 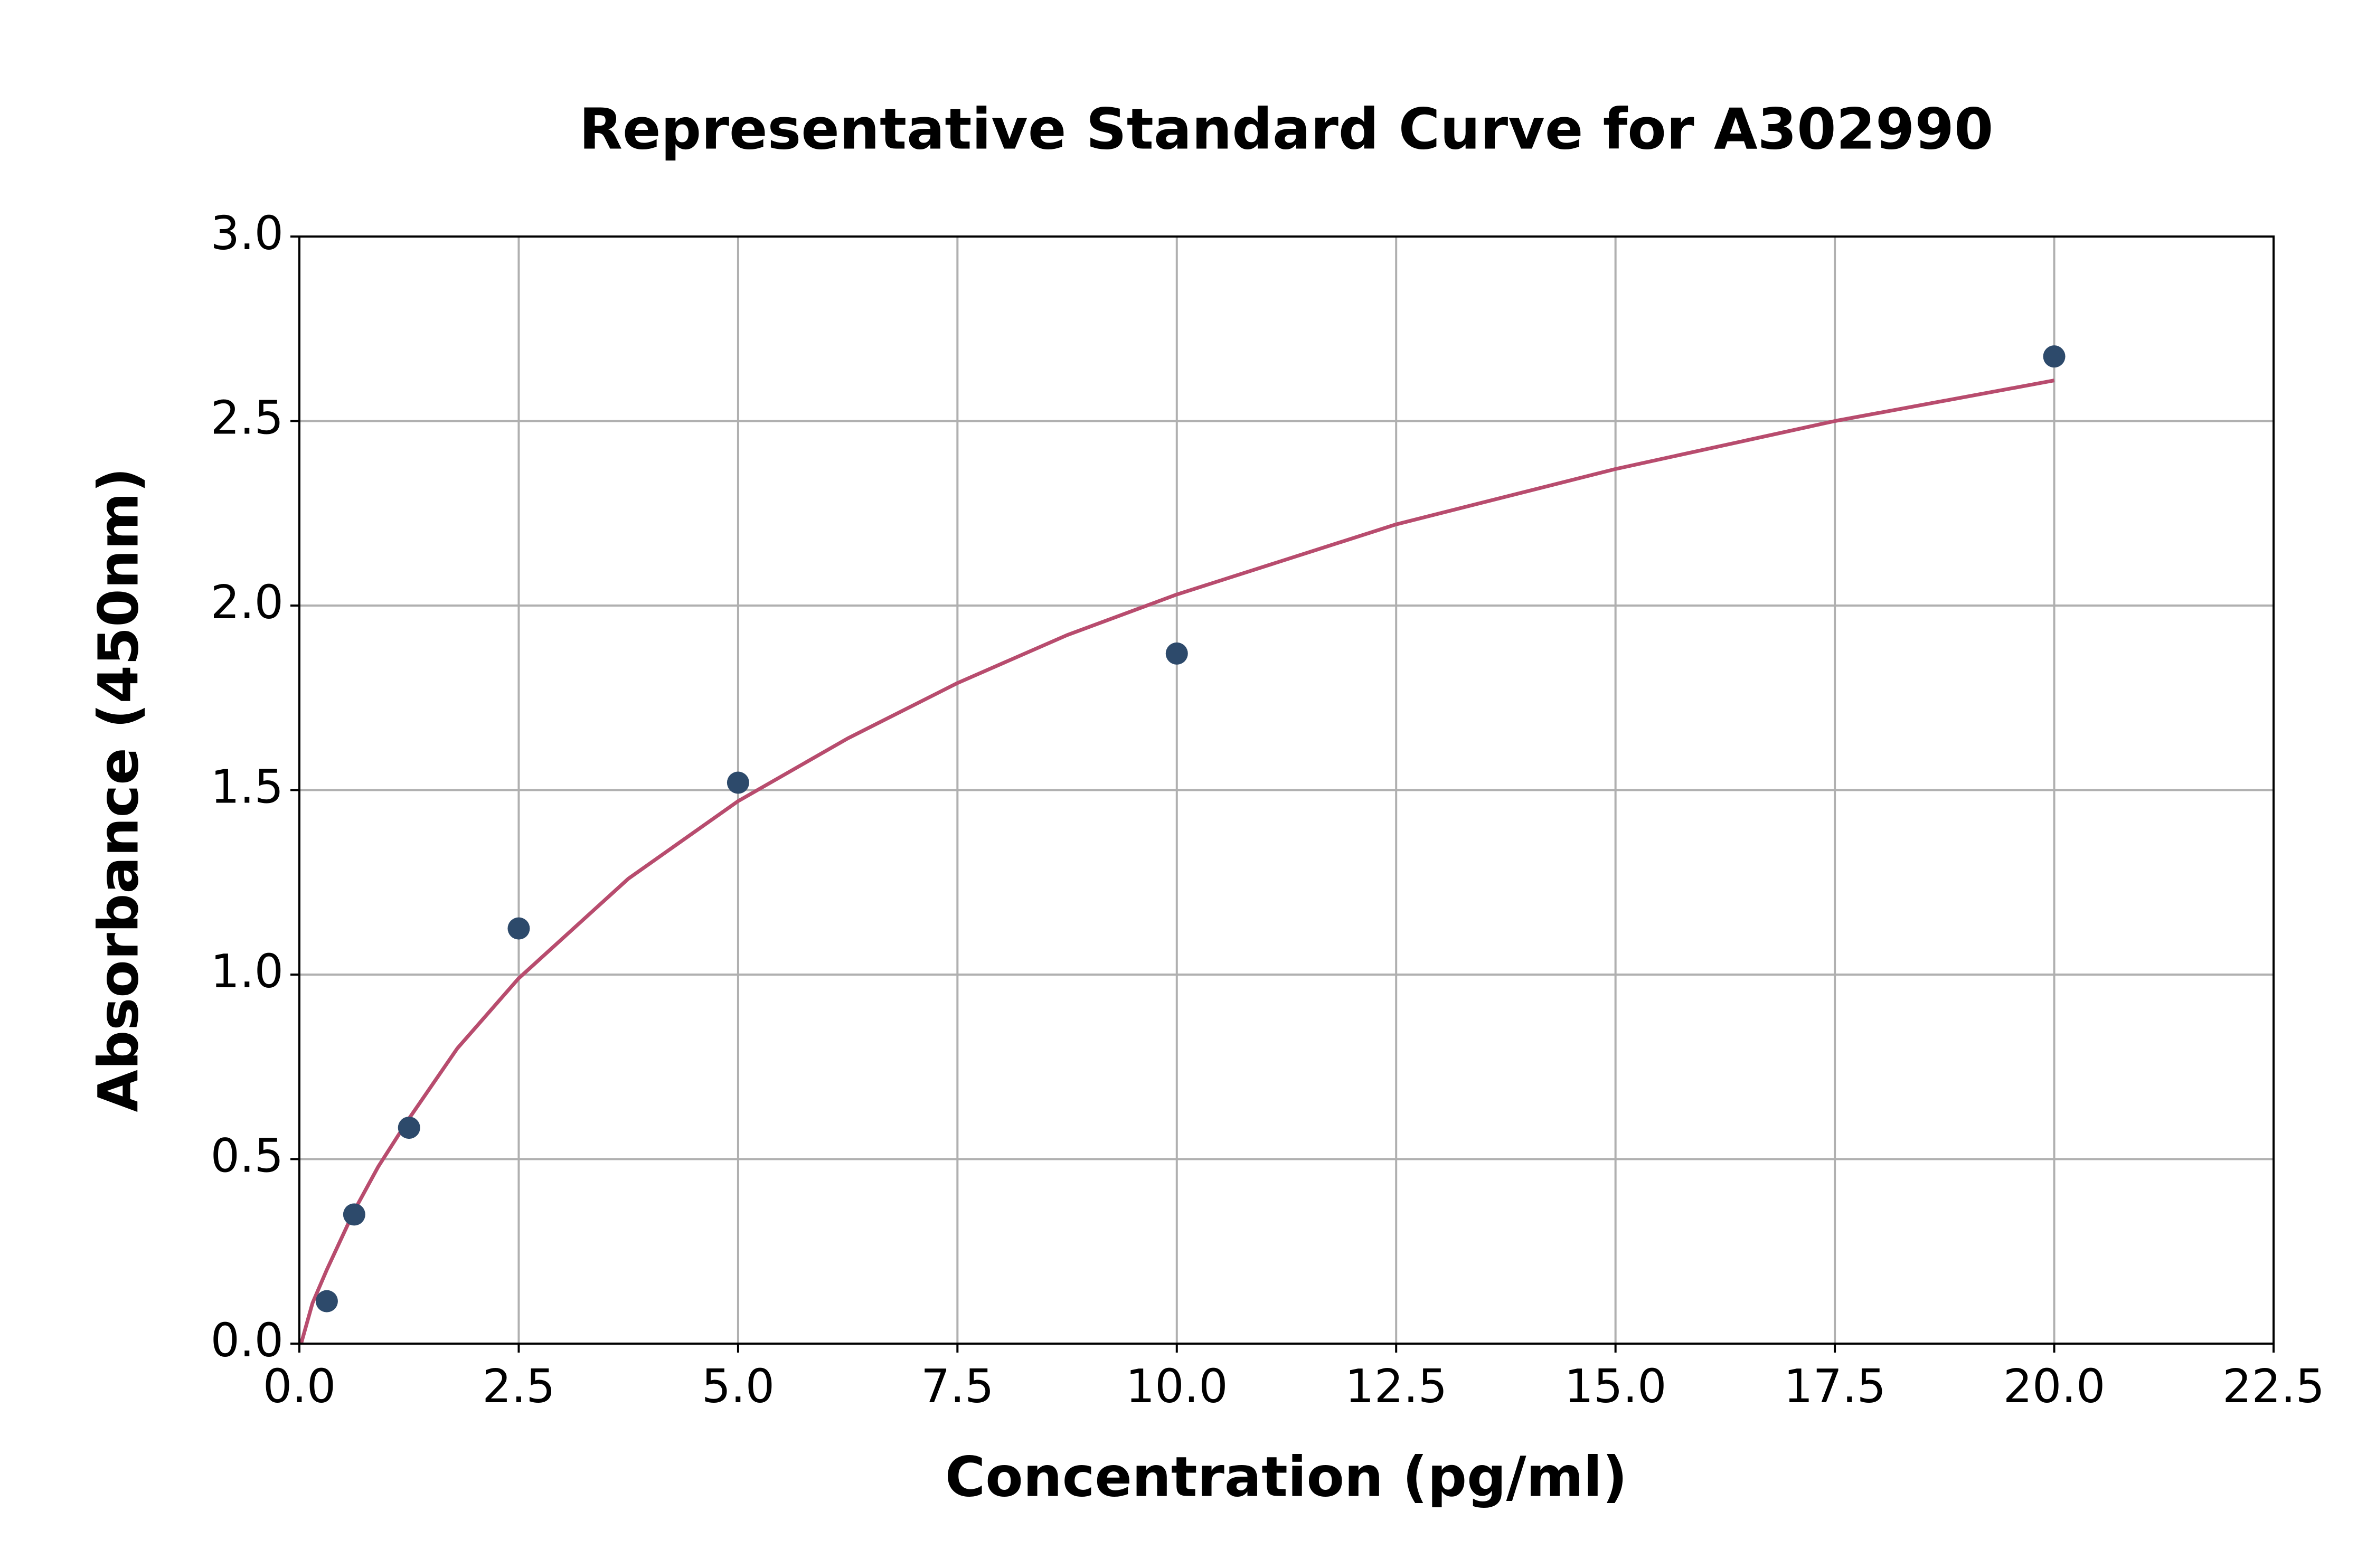 What do you see at coordinates (247, 418) in the screenshot?
I see `y-tick-label: 2.5` at bounding box center [247, 418].